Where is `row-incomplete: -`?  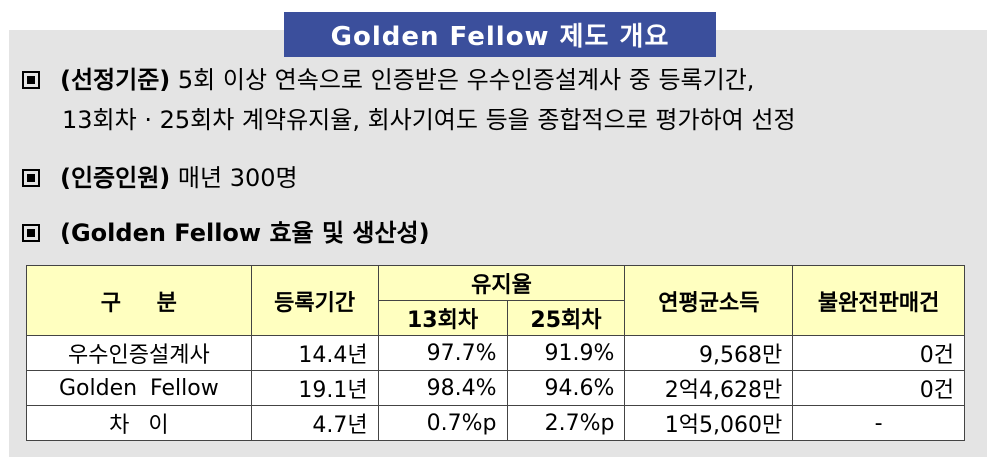 row-incomplete: - is located at coordinates (878, 423).